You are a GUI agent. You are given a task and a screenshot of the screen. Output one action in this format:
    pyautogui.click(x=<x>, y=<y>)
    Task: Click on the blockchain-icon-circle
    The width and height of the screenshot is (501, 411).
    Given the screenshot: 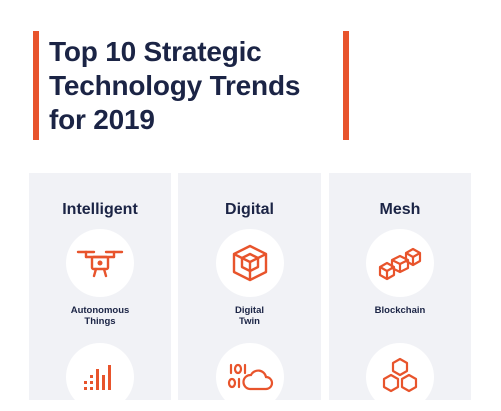 What is the action you would take?
    pyautogui.click(x=400, y=263)
    